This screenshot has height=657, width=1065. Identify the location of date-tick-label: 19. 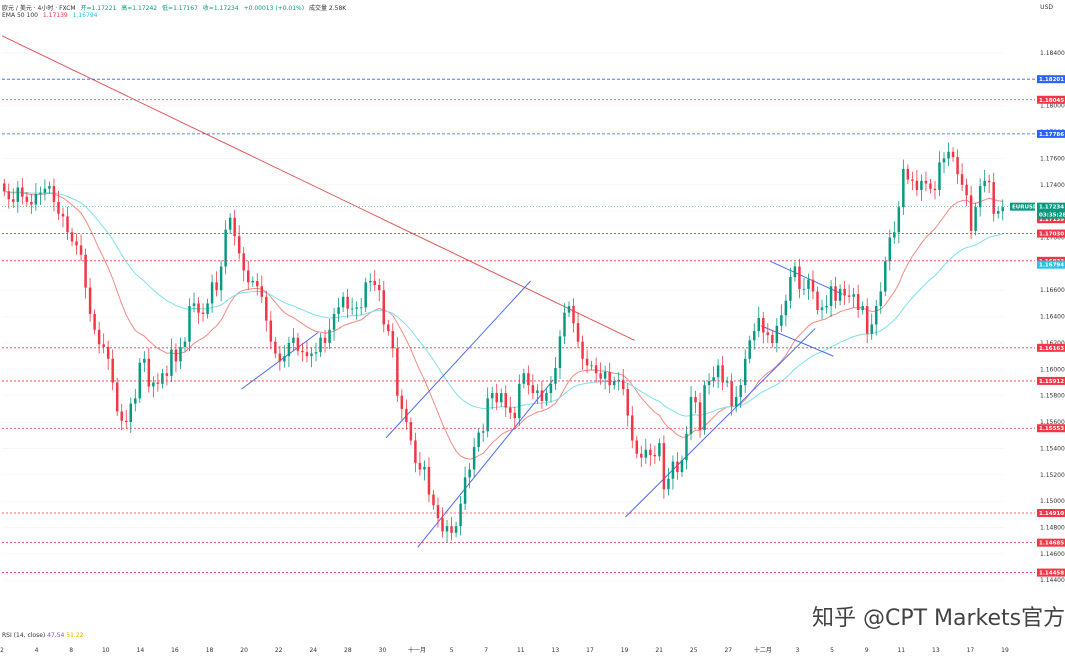
(1005, 650).